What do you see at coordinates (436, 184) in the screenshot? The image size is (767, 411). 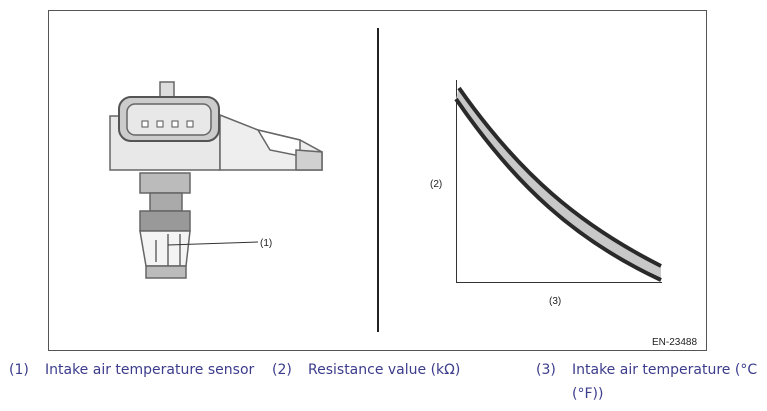 I see `y-axis-label: (2)` at bounding box center [436, 184].